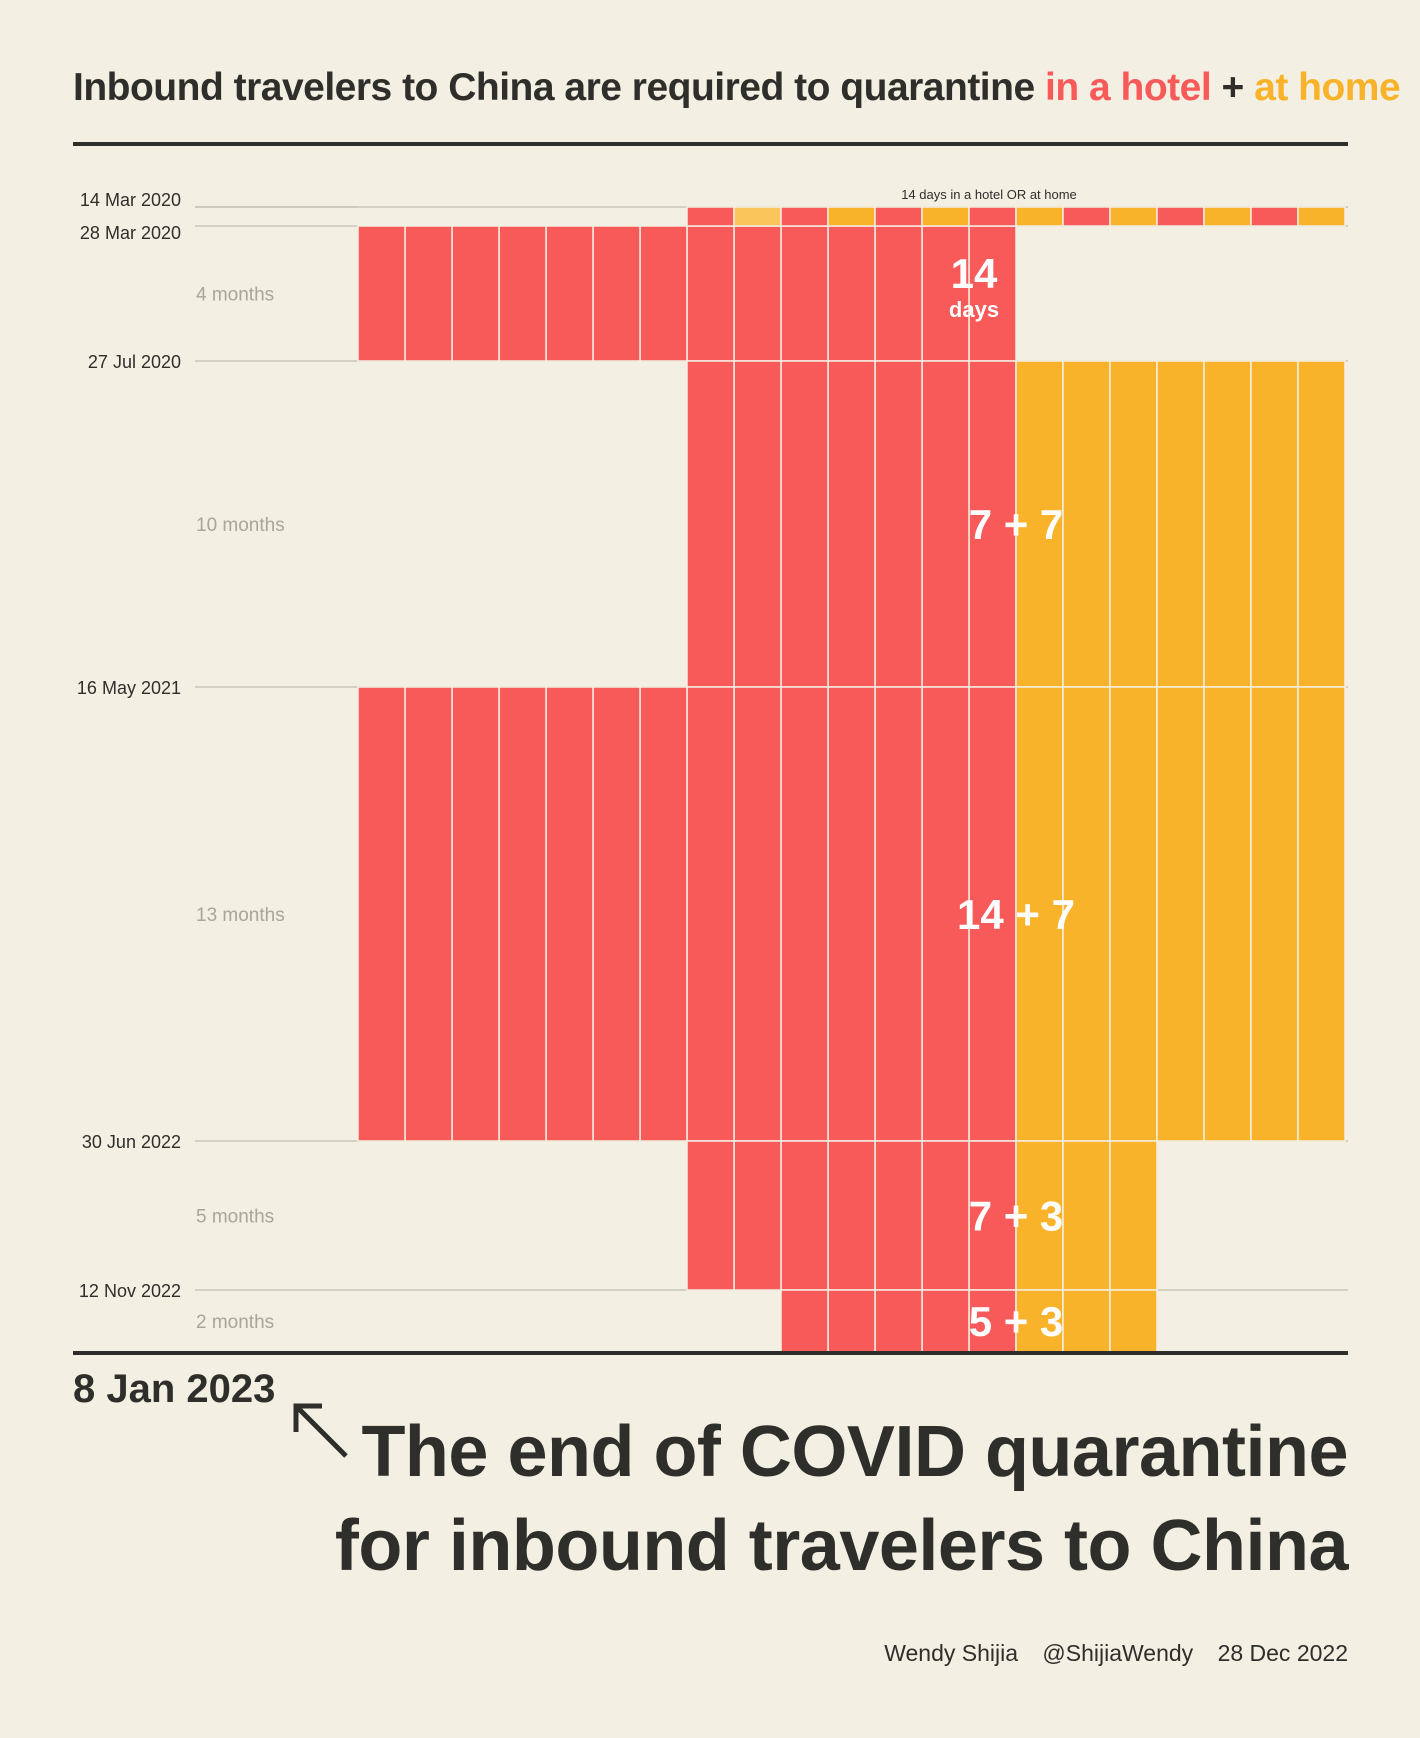 This screenshot has width=1420, height=1738. Describe the element at coordinates (131, 1142) in the screenshot. I see `date-tick-label: 30 Jun 2022` at that location.